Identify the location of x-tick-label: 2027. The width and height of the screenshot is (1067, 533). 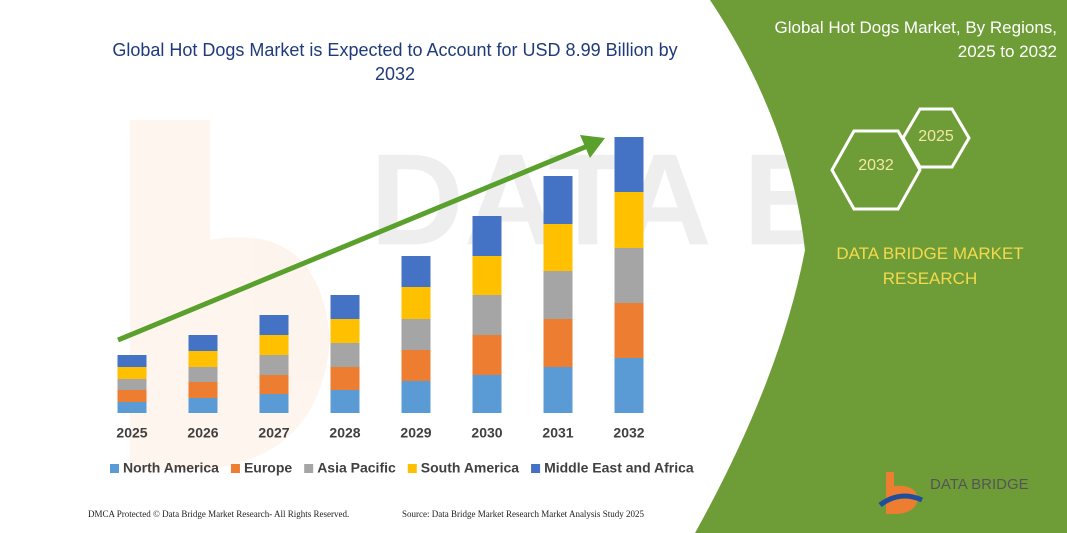
(273, 433).